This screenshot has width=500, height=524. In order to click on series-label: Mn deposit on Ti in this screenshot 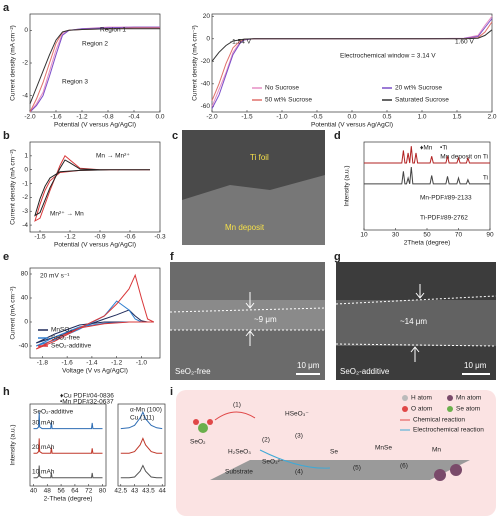, I will do `click(464, 157)`.